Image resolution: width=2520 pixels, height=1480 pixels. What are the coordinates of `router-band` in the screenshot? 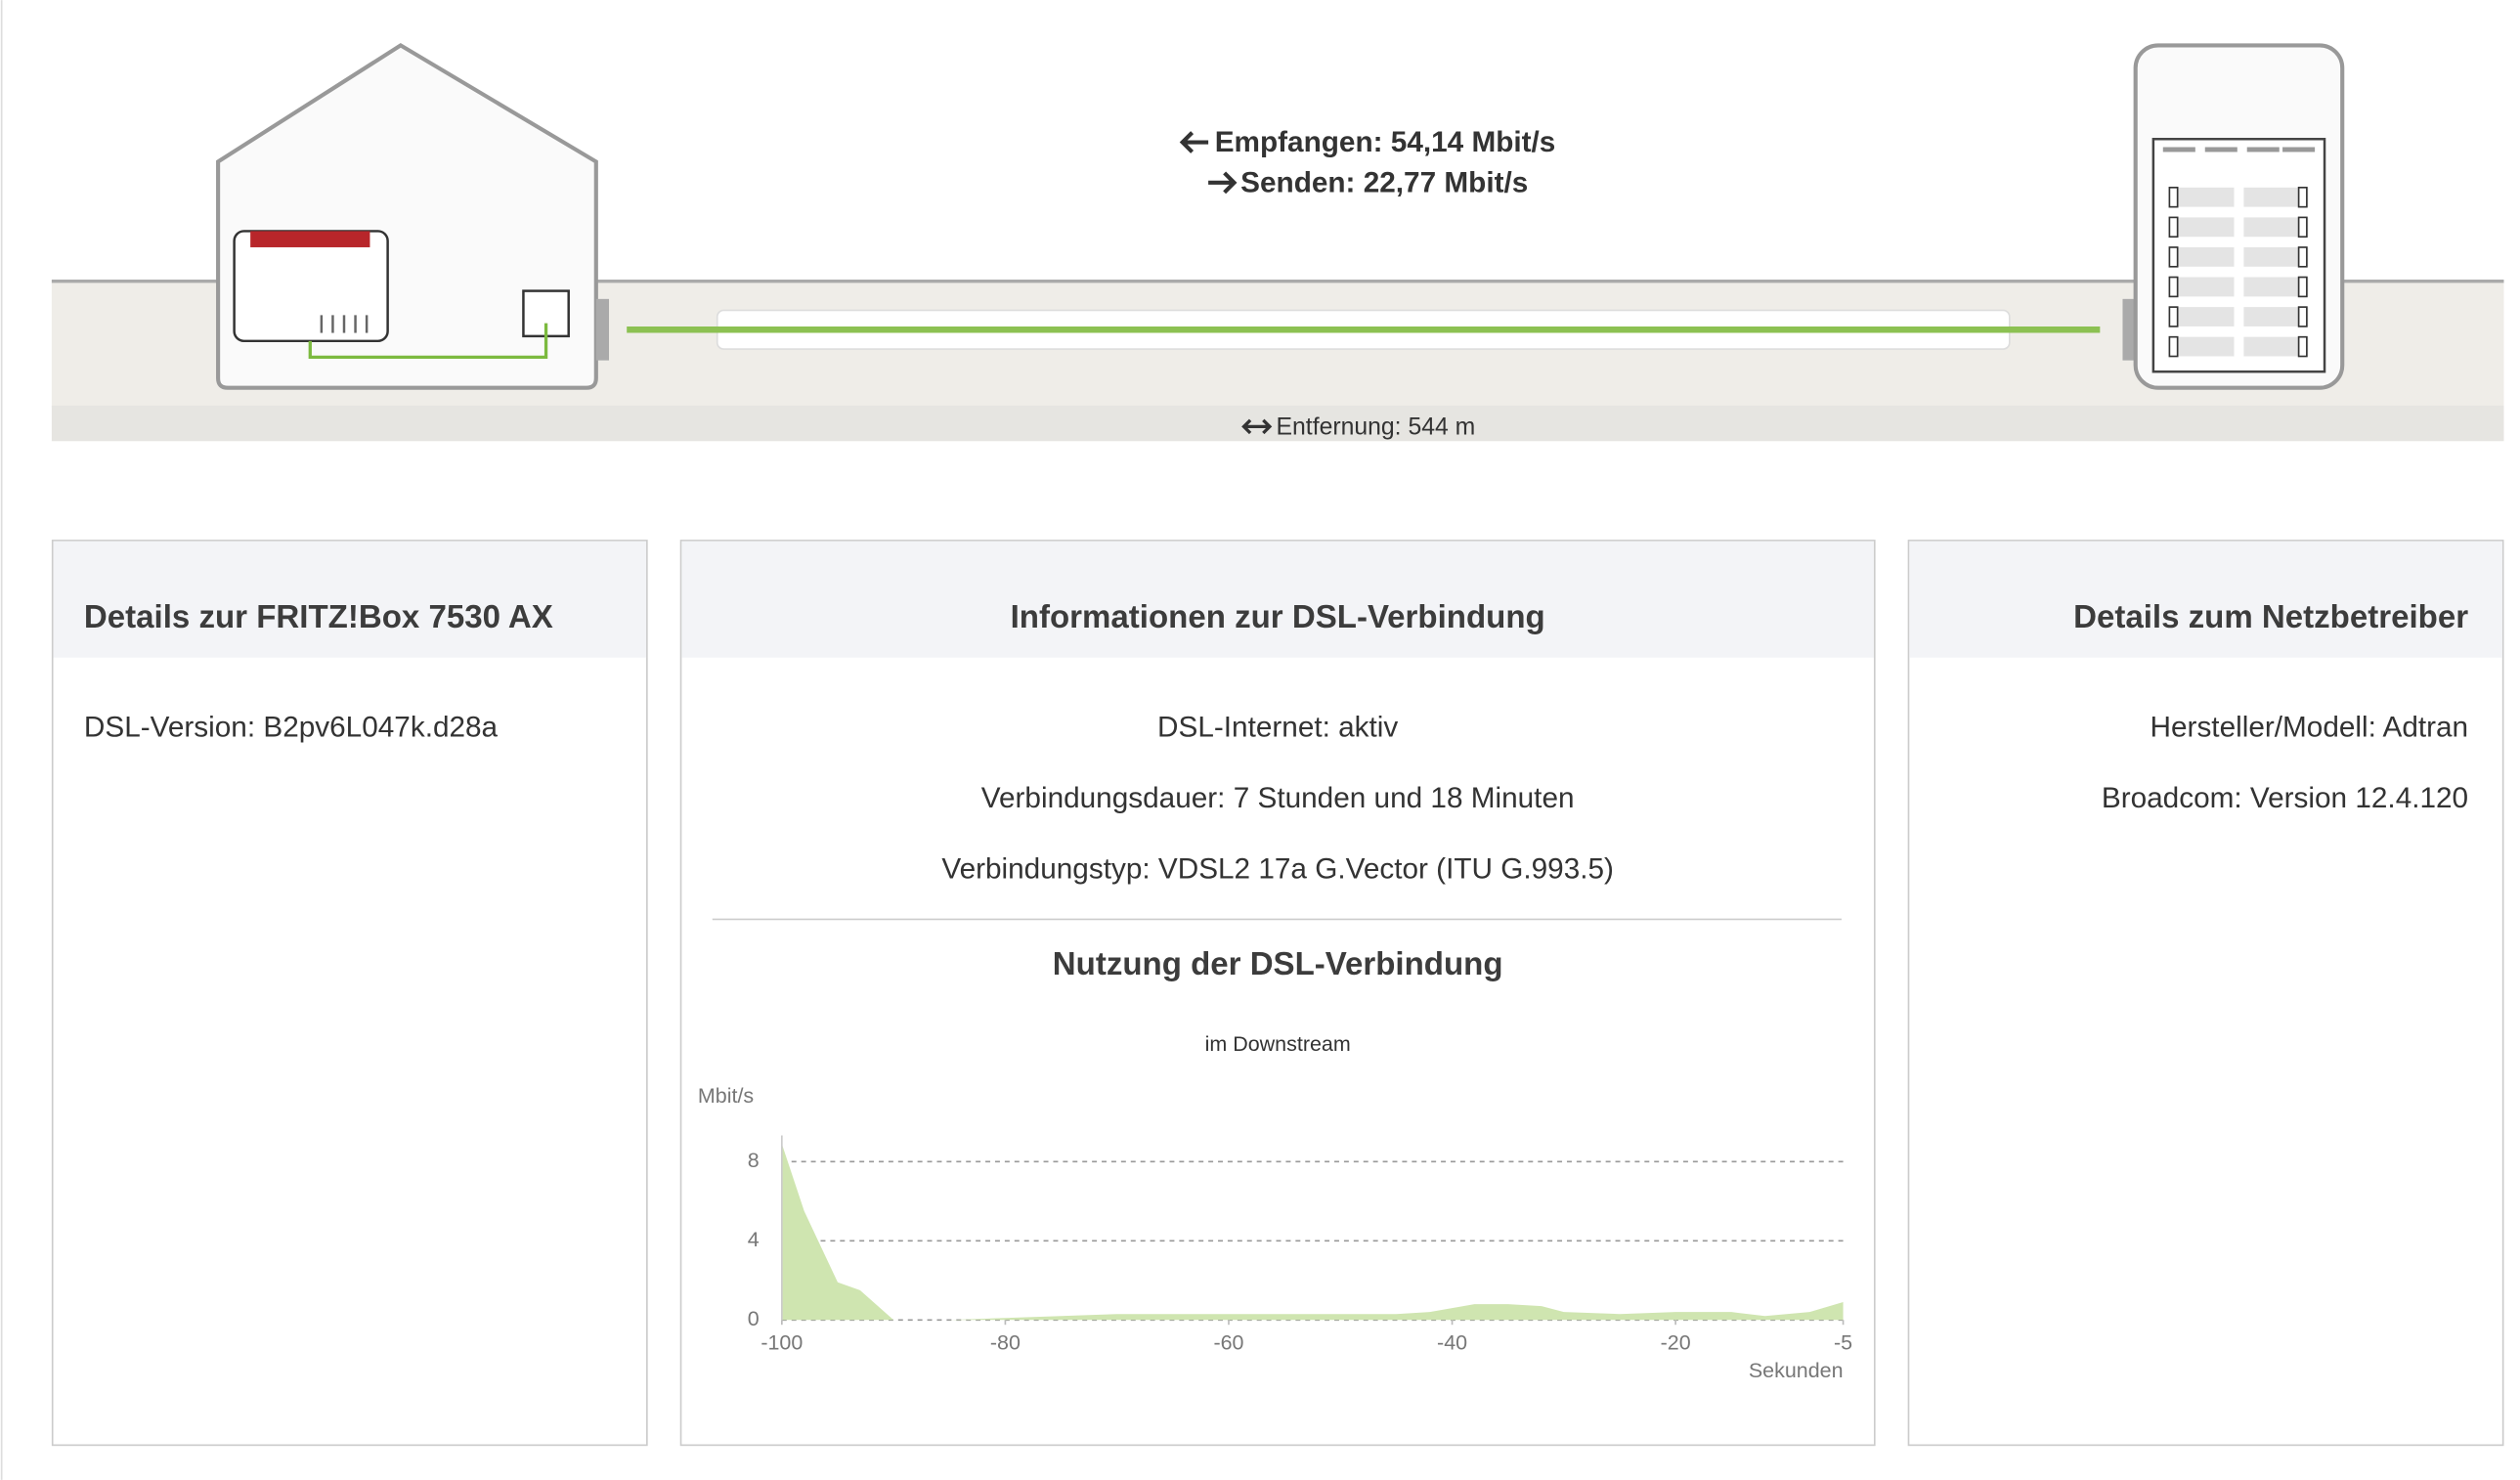 It's located at (310, 239).